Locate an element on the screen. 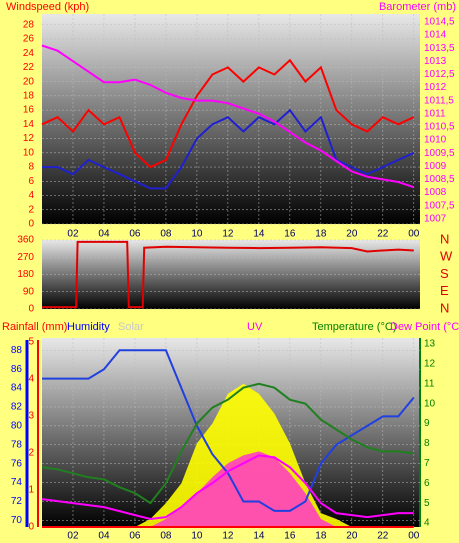 The width and height of the screenshot is (459, 543). y-tick-label: 10 is located at coordinates (29, 152).